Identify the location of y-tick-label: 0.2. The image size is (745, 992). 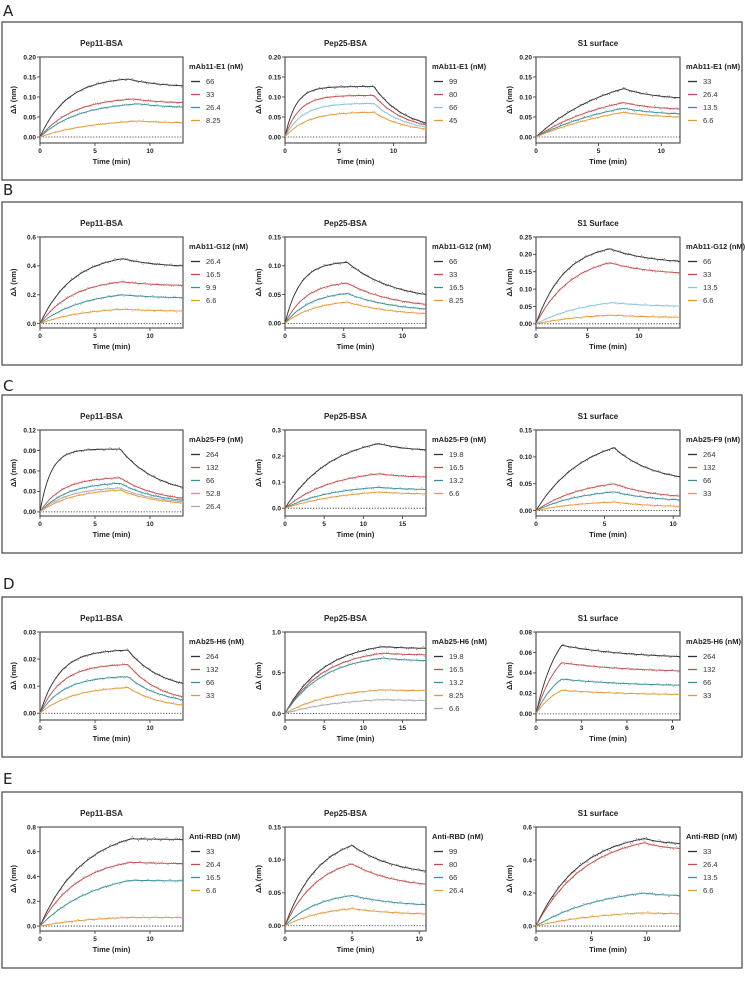
(31, 295).